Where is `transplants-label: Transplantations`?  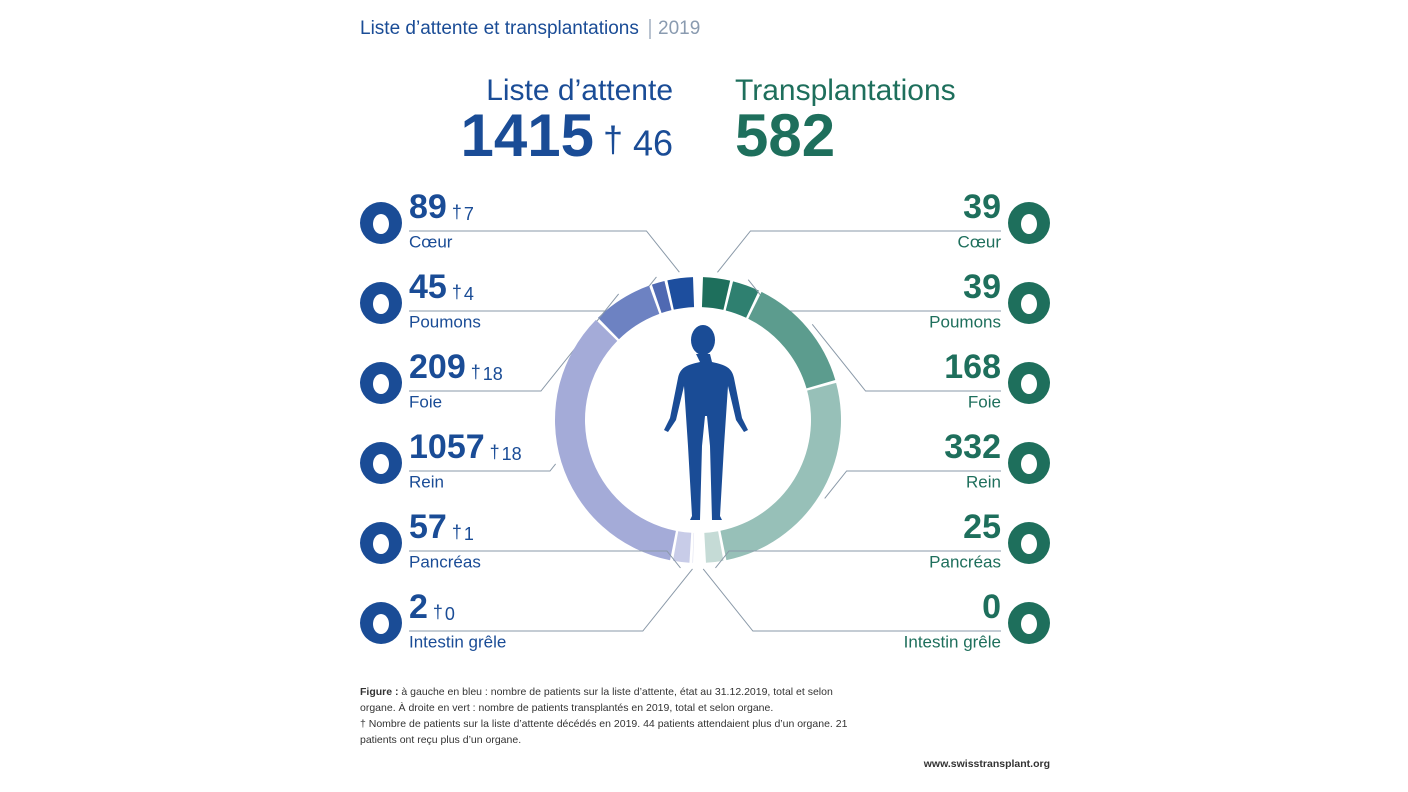
transplants-label: Transplantations is located at coordinates (845, 90).